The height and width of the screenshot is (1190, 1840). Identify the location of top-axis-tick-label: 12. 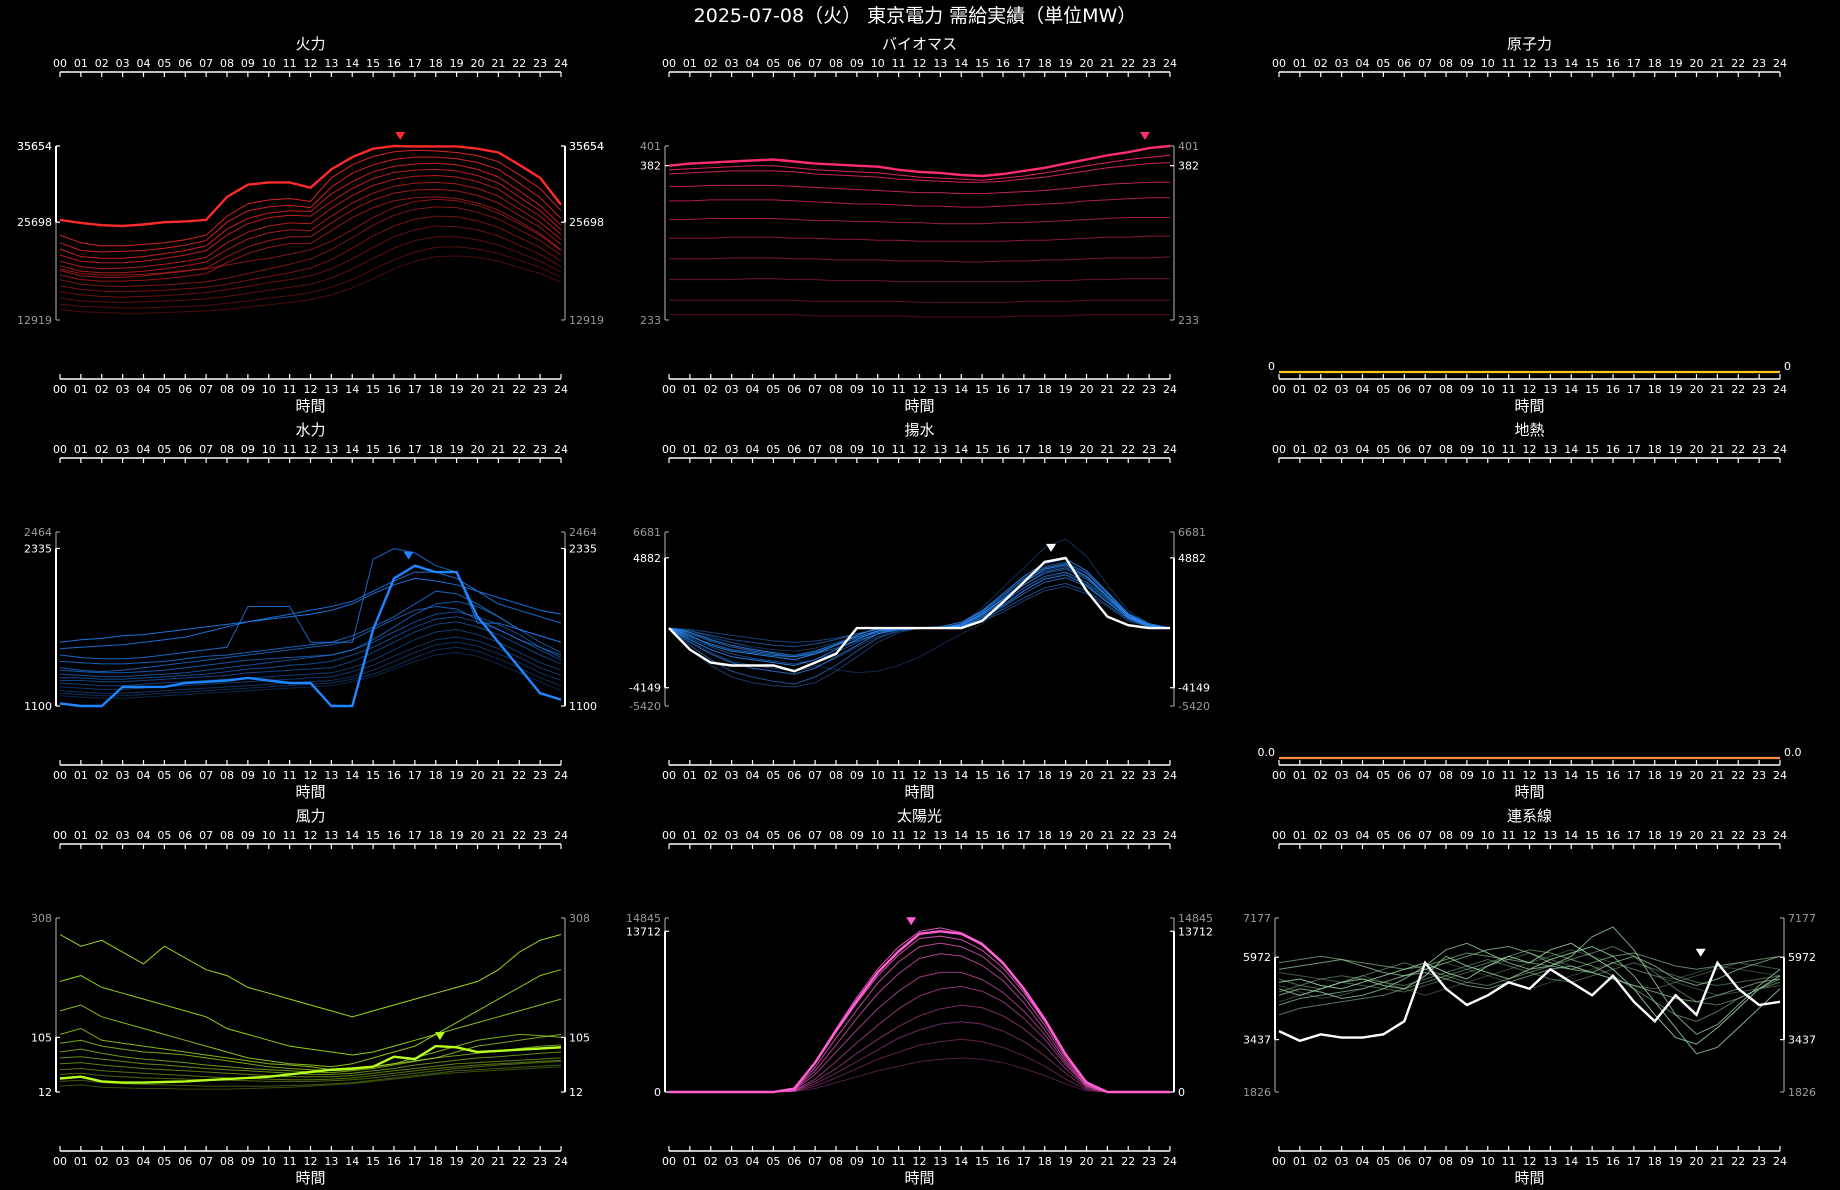
(311, 449).